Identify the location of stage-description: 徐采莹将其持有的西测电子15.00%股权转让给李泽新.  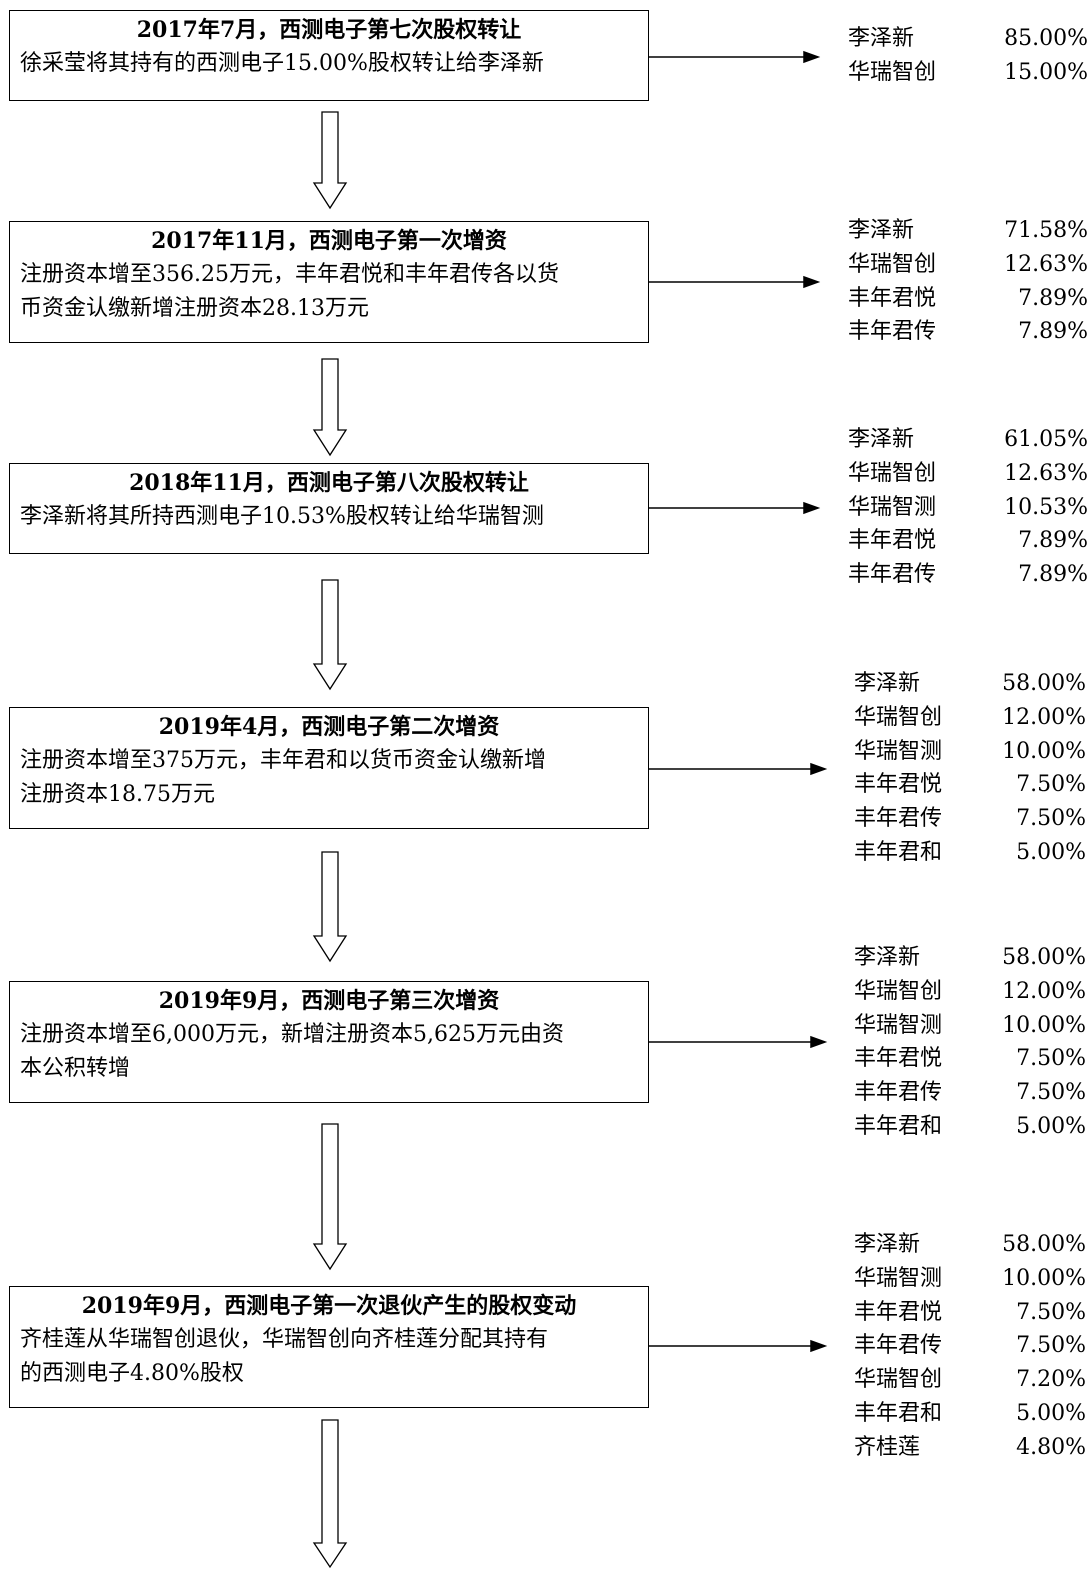
(329, 64).